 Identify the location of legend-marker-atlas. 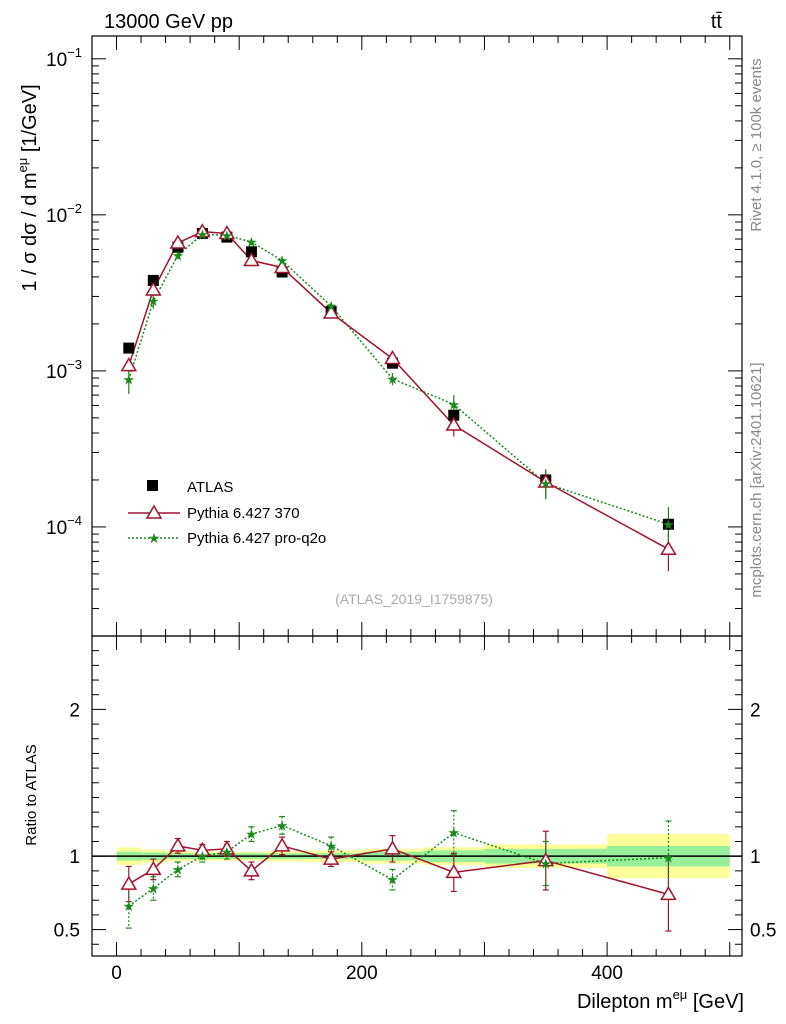
(152, 485).